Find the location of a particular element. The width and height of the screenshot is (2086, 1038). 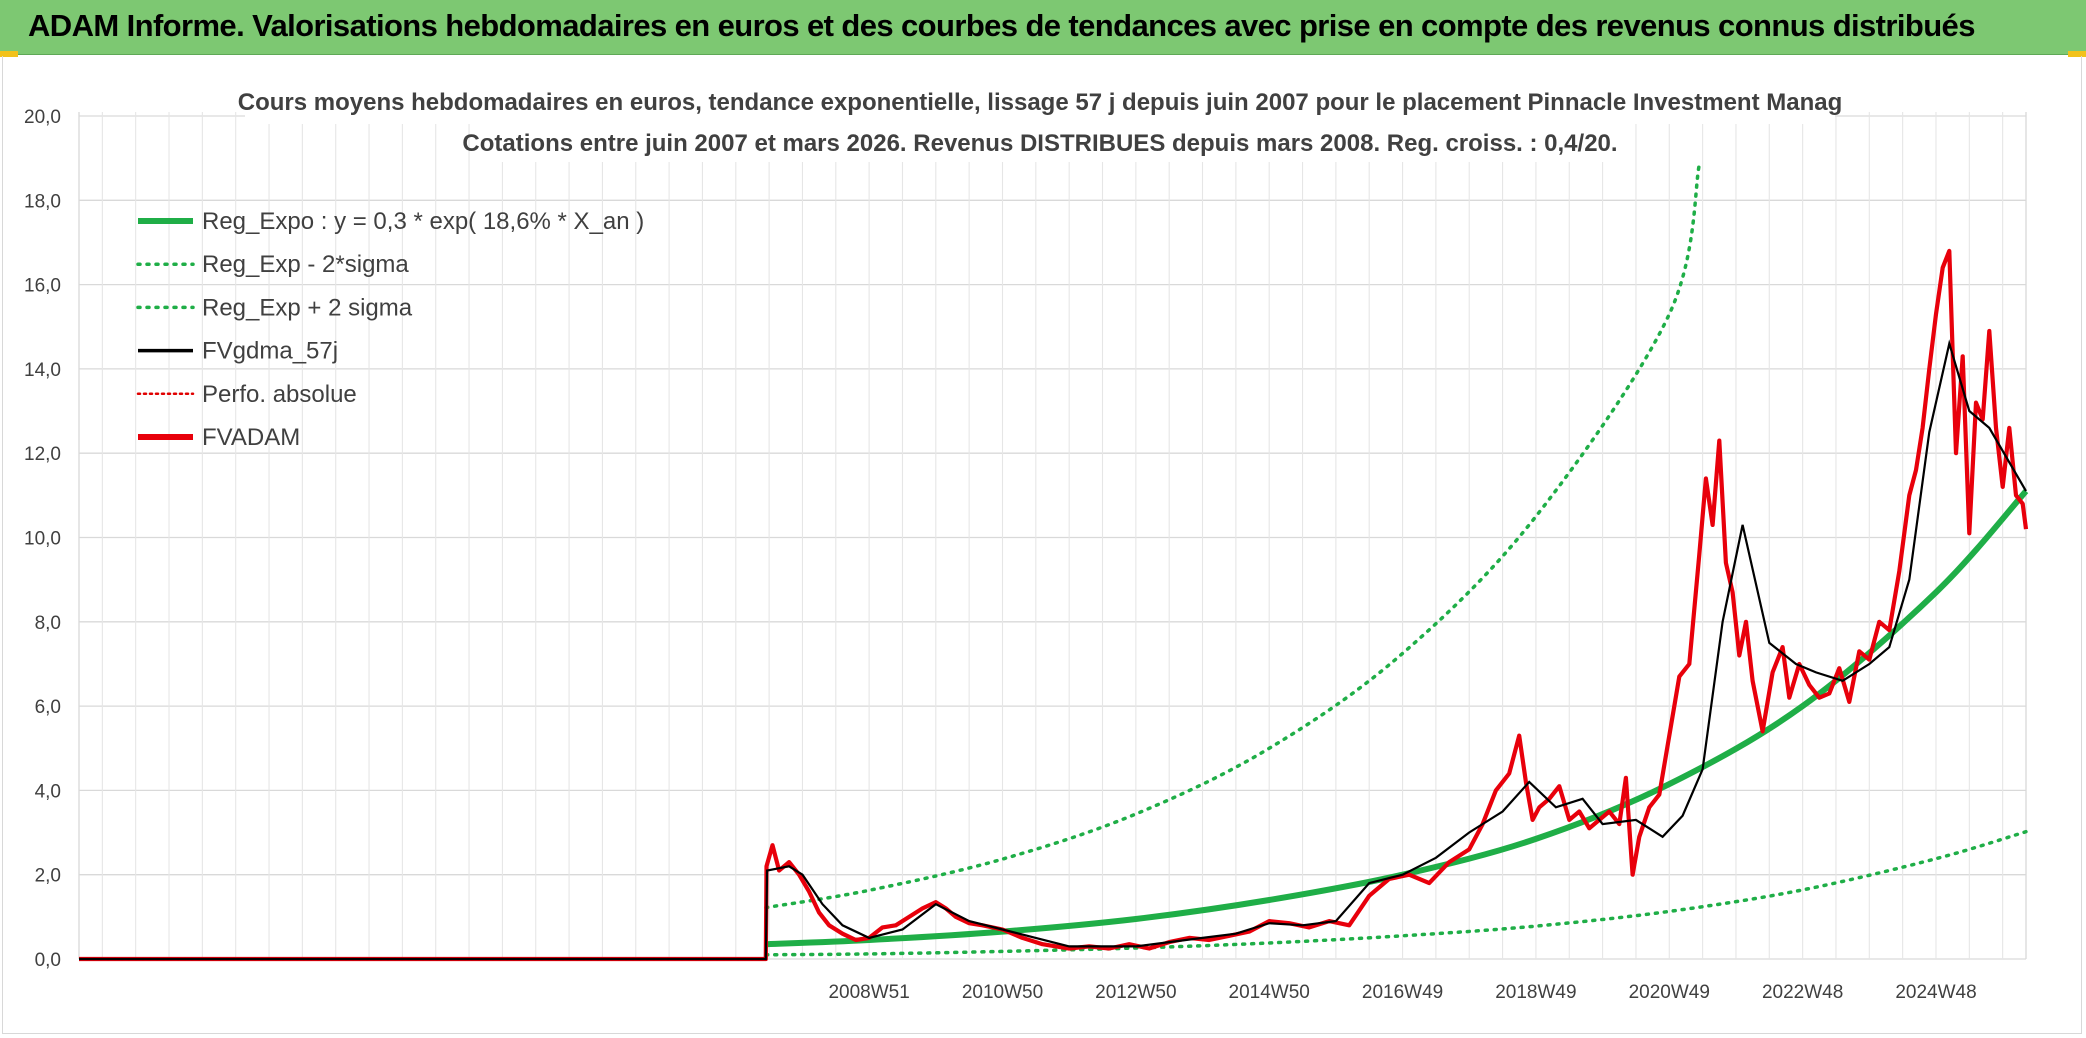

x-tick-label: 2016W49 is located at coordinates (1402, 992).